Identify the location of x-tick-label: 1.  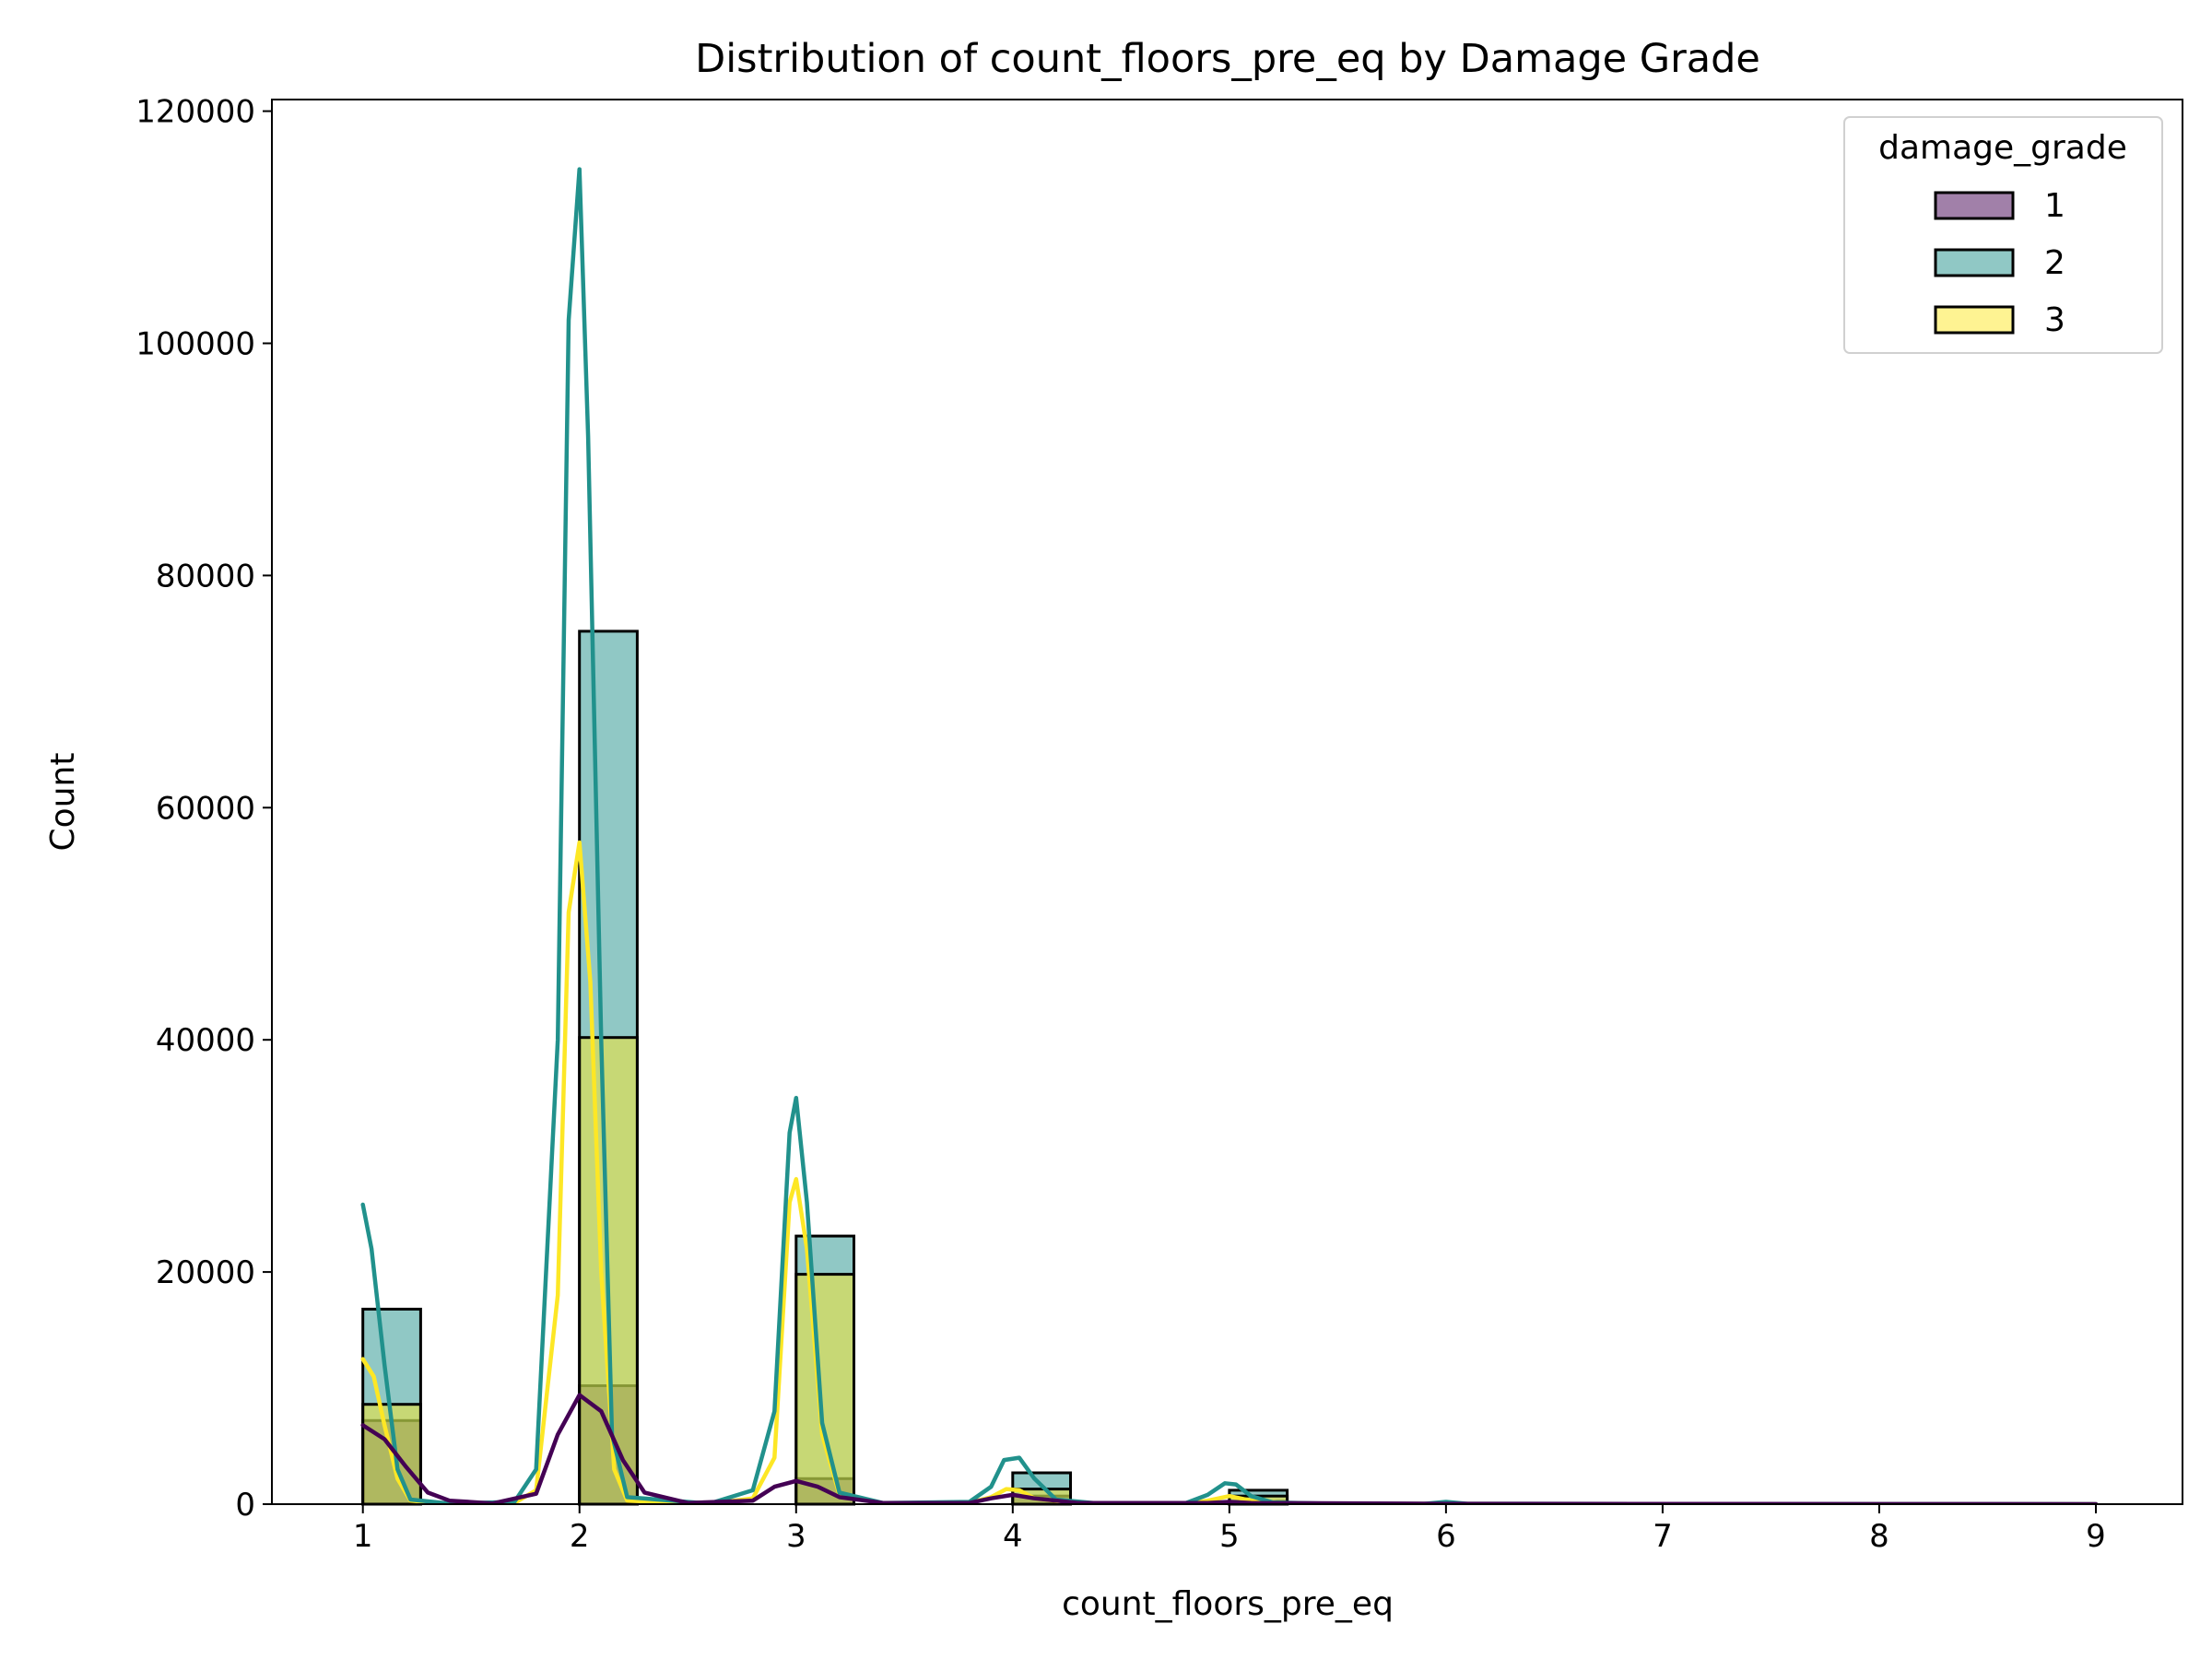
(363, 1536).